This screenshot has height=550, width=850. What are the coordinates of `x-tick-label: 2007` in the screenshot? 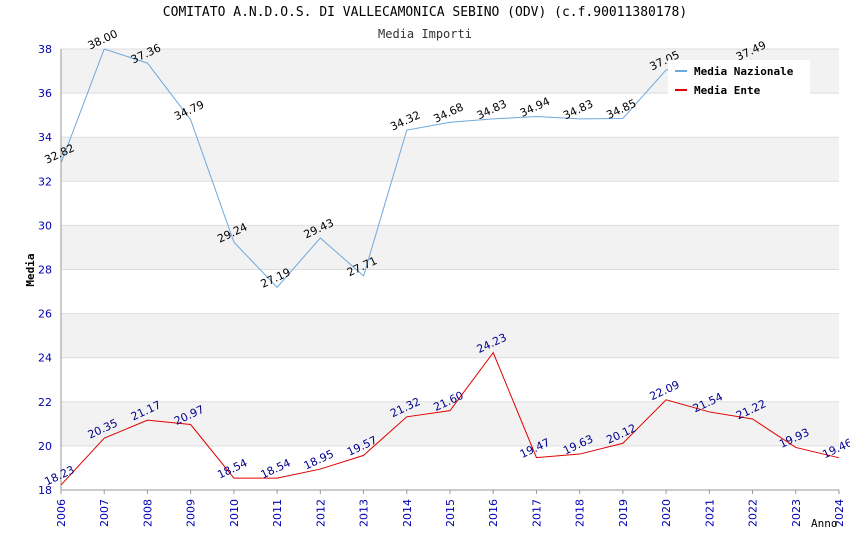 It's located at (104, 513).